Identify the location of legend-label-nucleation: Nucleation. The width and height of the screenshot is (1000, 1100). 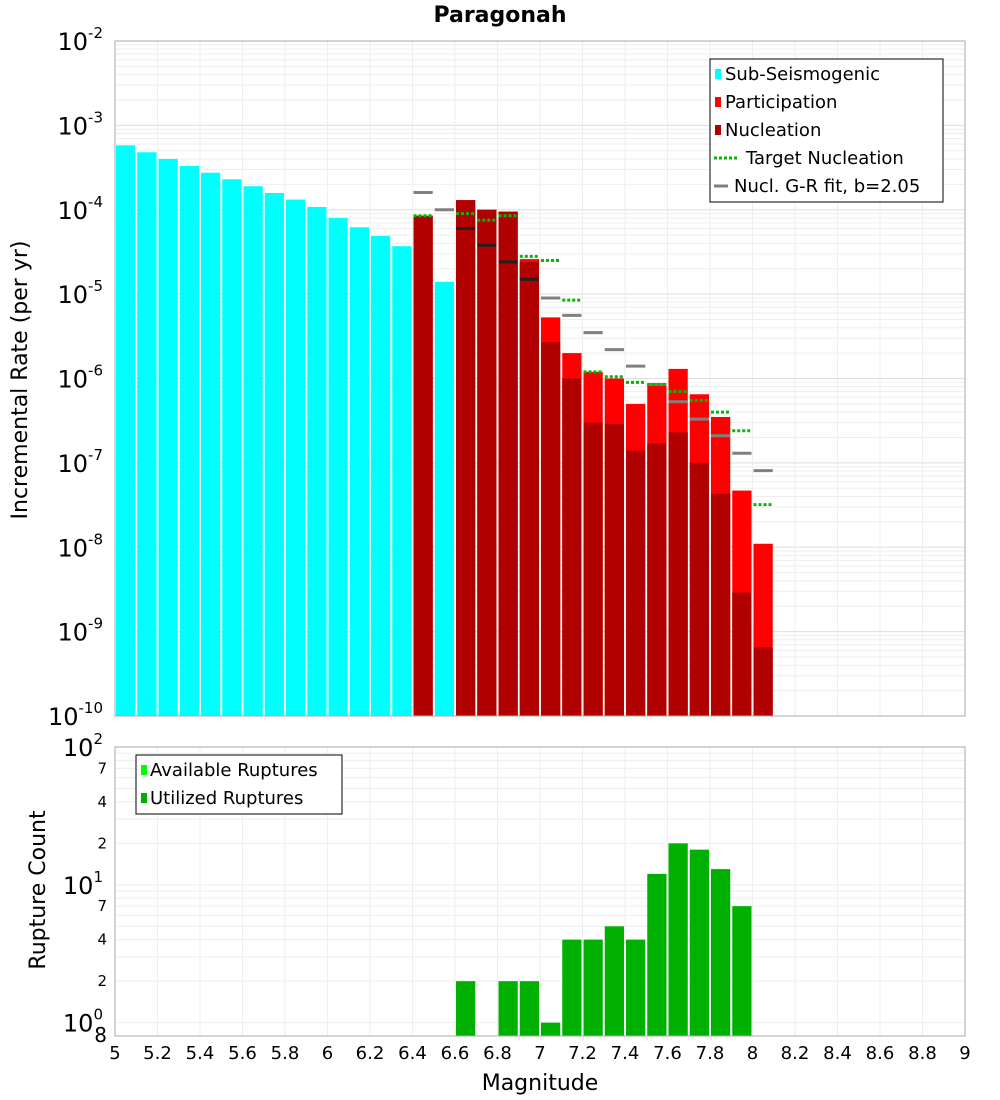
(773, 130).